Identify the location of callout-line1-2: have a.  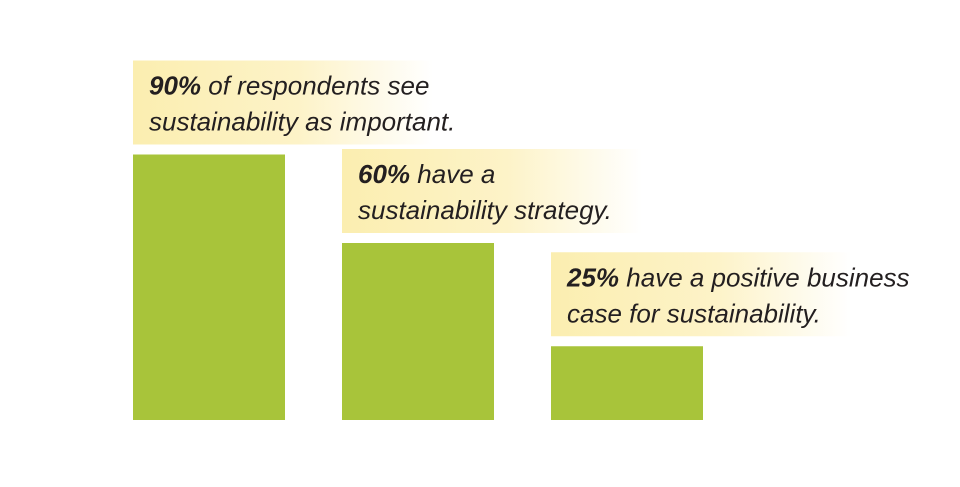
(452, 174).